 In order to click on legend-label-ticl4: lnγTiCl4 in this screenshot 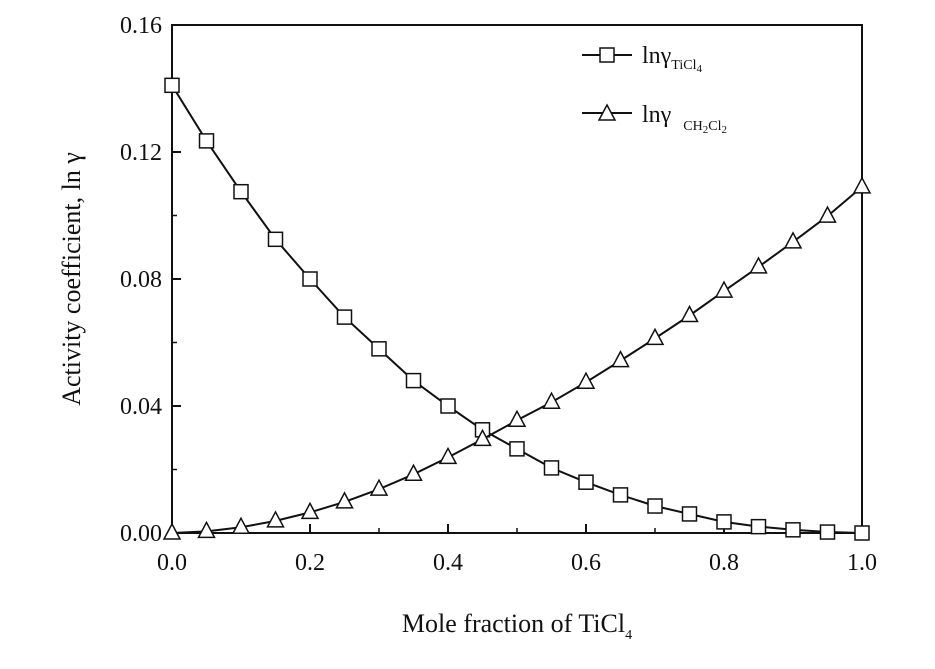, I will do `click(672, 59)`.